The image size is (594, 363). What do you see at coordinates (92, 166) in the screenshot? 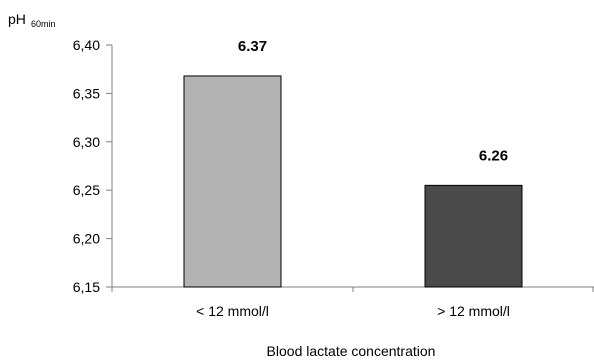
I see `y-ticks: 6,15 6,20 6,25 6,30 6,35 6,40` at bounding box center [92, 166].